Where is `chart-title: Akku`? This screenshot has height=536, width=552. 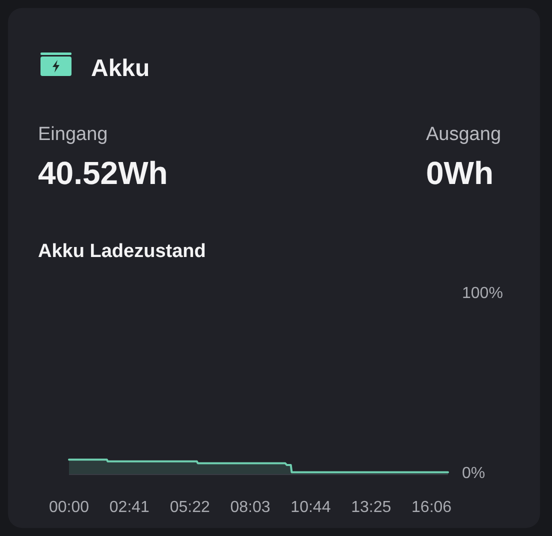
chart-title: Akku is located at coordinates (120, 68).